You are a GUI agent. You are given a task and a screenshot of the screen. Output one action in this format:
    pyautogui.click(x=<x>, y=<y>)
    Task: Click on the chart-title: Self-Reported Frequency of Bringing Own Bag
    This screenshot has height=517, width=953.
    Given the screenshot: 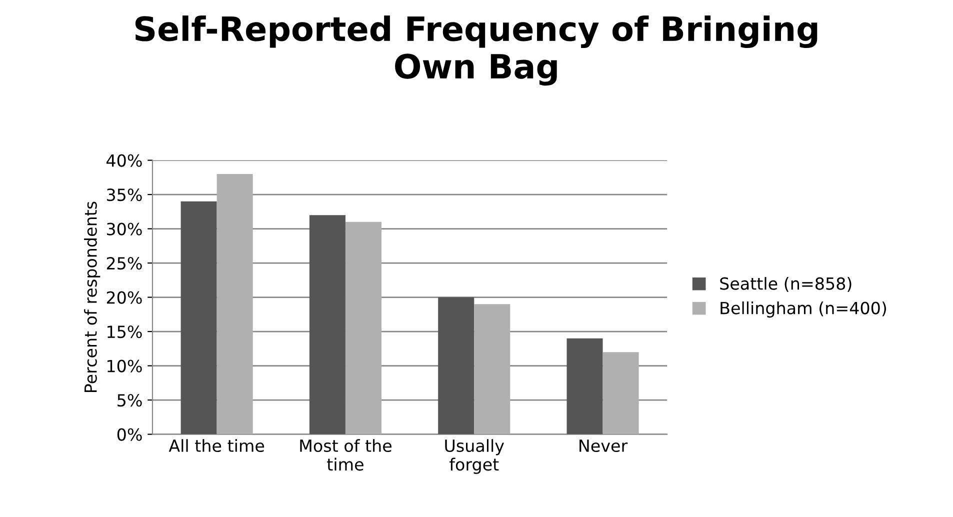 What is the action you would take?
    pyautogui.click(x=476, y=51)
    